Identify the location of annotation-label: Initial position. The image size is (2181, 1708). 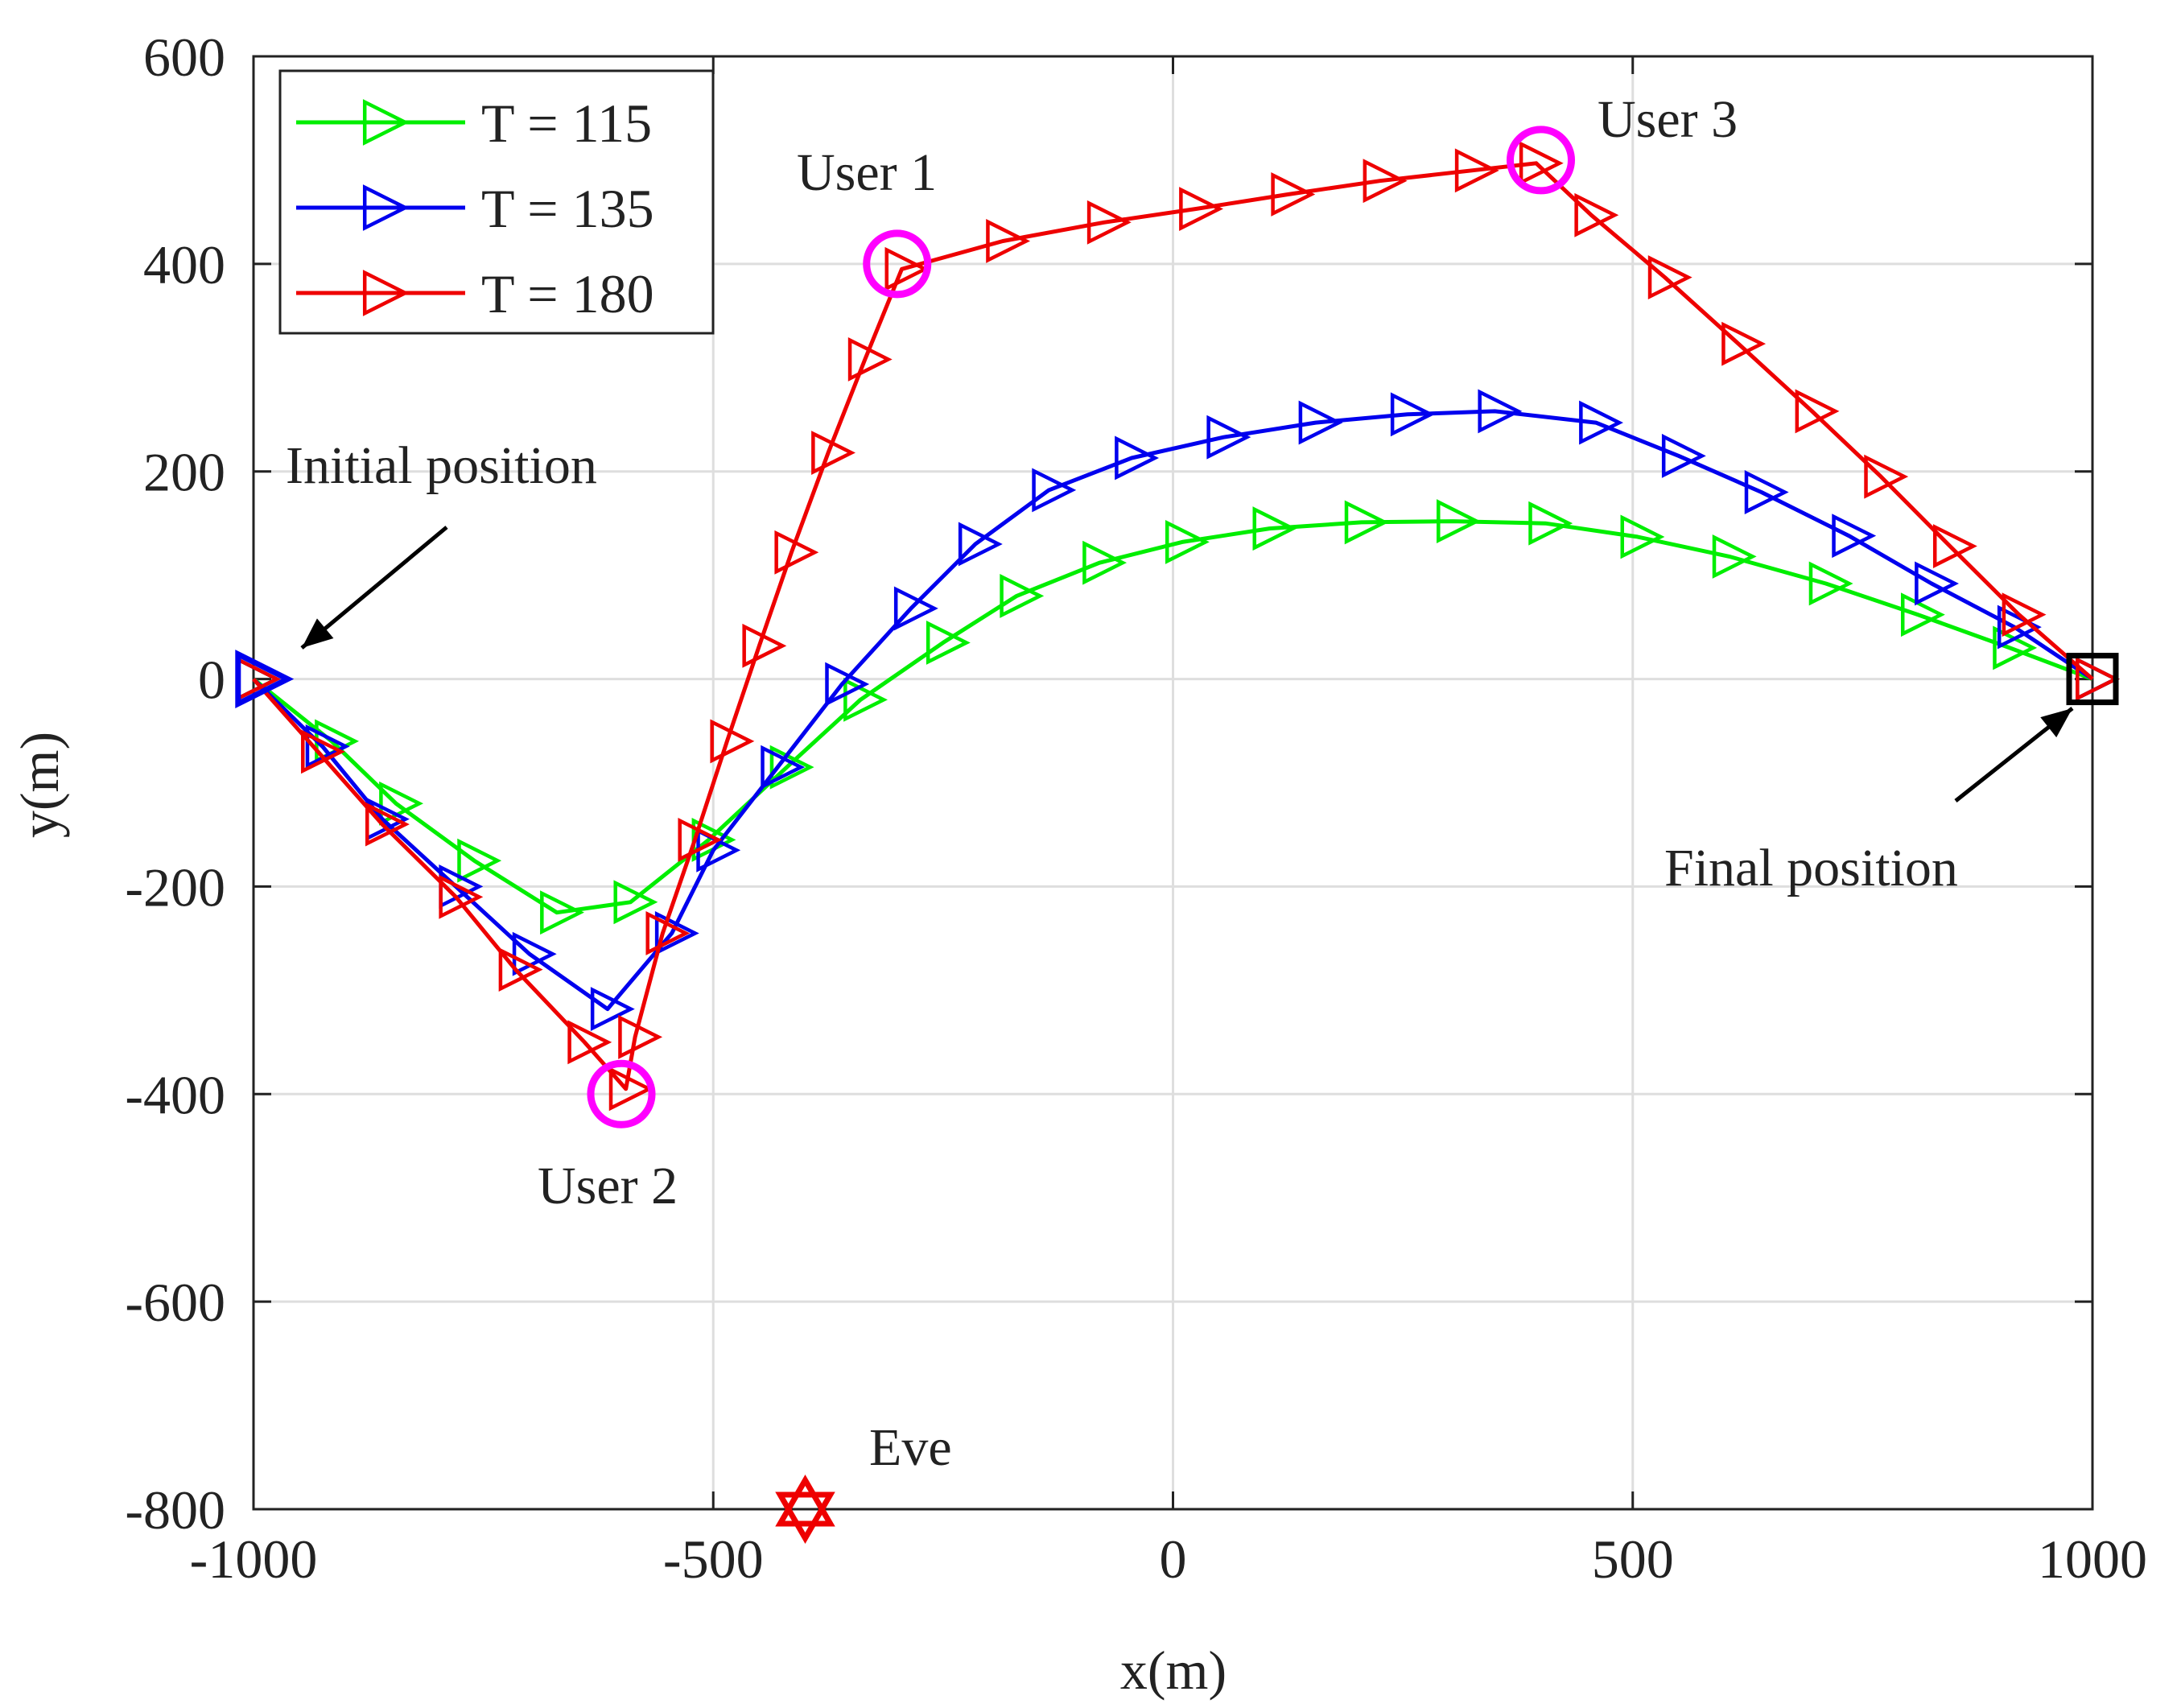
(441, 465).